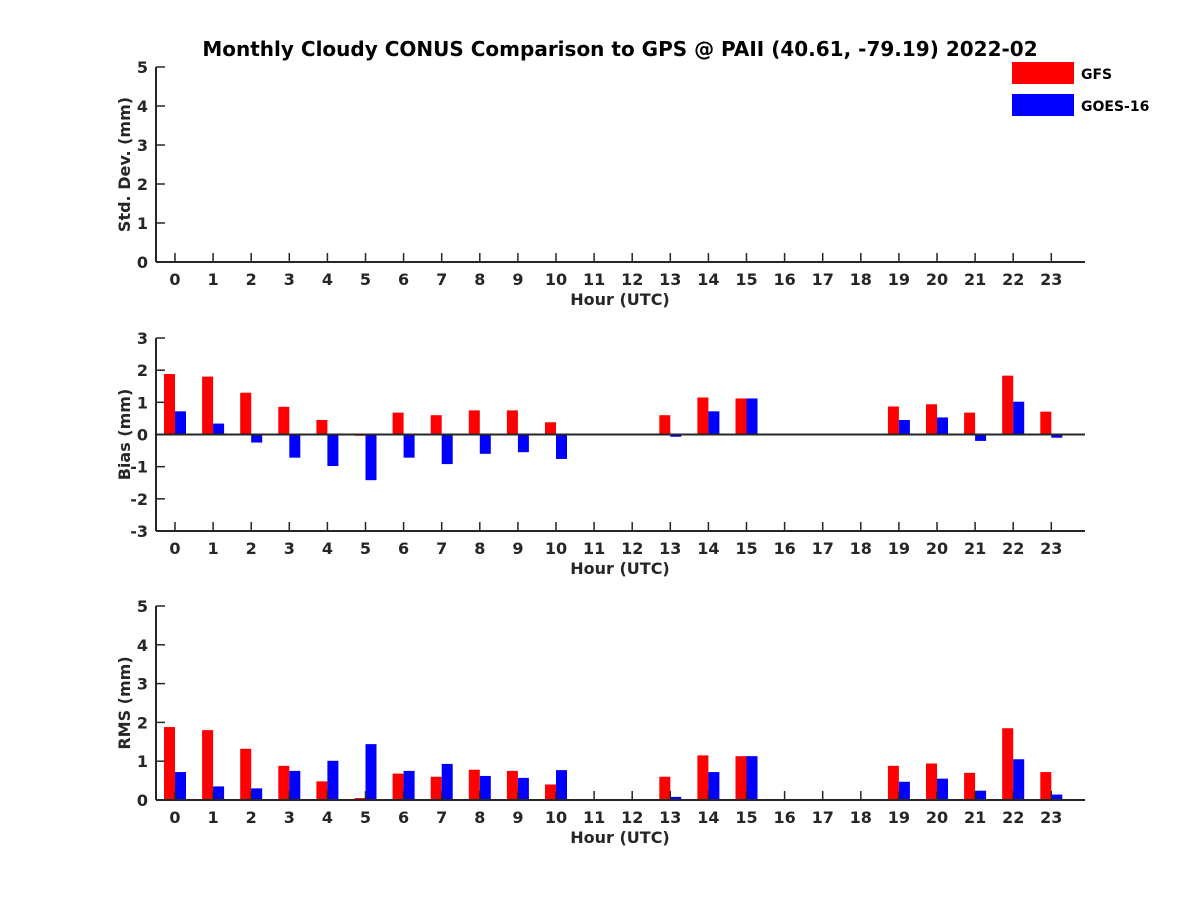 This screenshot has height=900, width=1200. I want to click on y-axis-label: Std. Dev. (mm), so click(124, 164).